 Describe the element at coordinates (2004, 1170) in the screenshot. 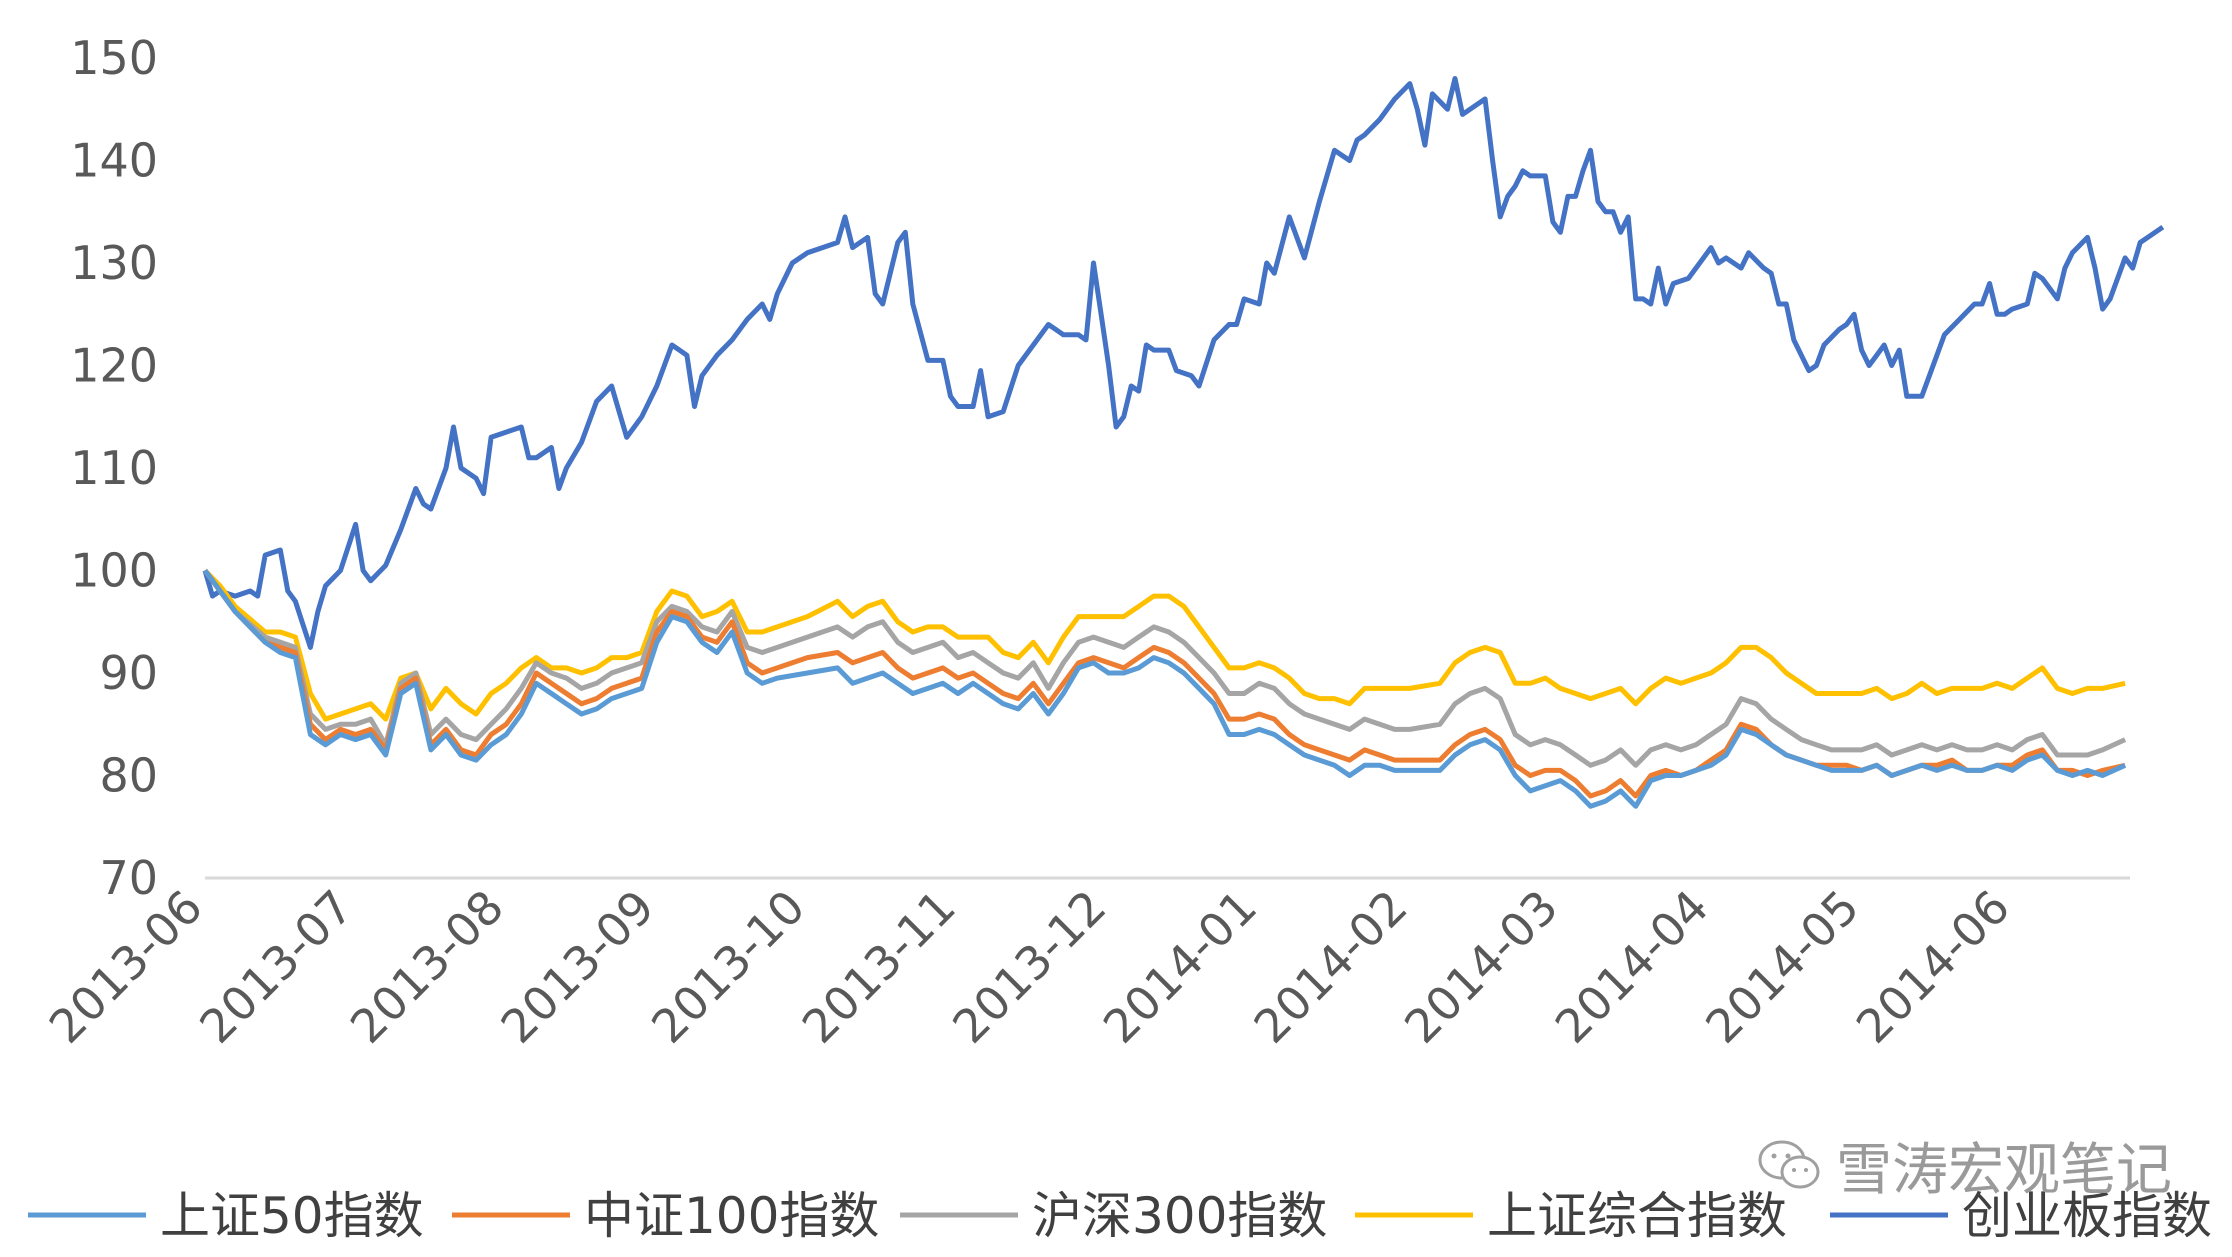

I see `watermark-text: 雪涛宏观笔记` at that location.